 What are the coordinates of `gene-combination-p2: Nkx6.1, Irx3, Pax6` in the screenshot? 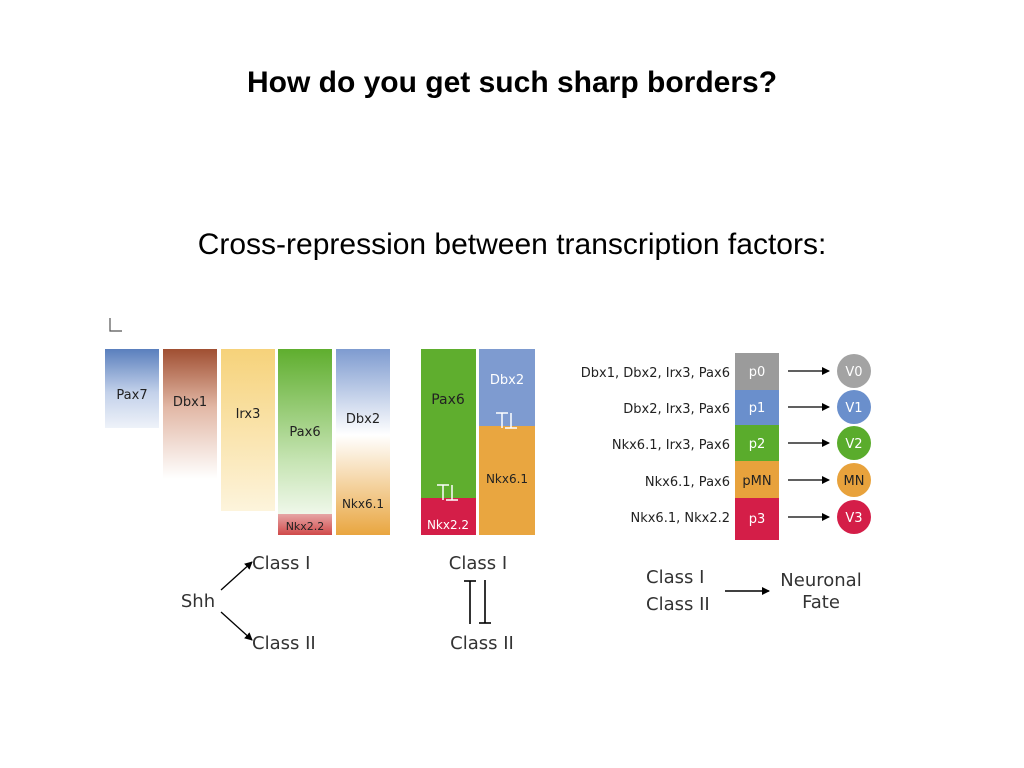 It's located at (671, 445).